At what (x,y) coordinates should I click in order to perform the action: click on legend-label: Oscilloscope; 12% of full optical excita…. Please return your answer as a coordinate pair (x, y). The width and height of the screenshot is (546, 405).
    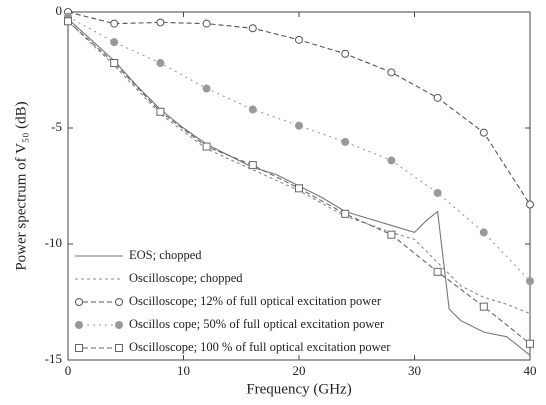
    Looking at the image, I should click on (255, 301).